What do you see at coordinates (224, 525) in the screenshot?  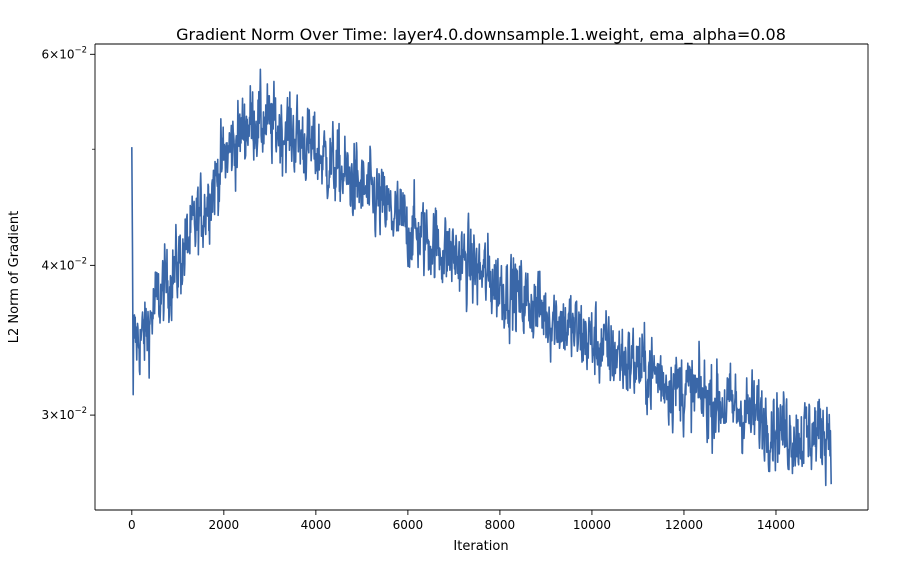 I see `x-tick-label: 2000` at bounding box center [224, 525].